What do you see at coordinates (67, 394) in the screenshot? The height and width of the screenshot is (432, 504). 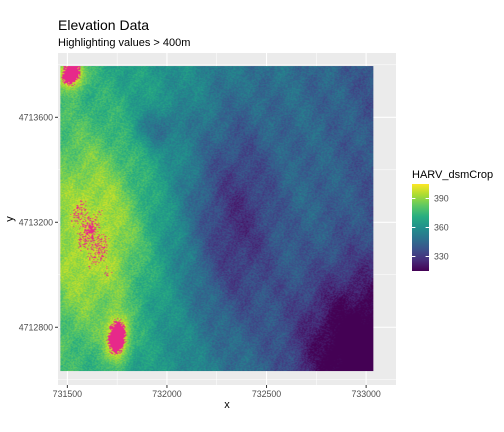 I see `x-tick-label: 731500` at bounding box center [67, 394].